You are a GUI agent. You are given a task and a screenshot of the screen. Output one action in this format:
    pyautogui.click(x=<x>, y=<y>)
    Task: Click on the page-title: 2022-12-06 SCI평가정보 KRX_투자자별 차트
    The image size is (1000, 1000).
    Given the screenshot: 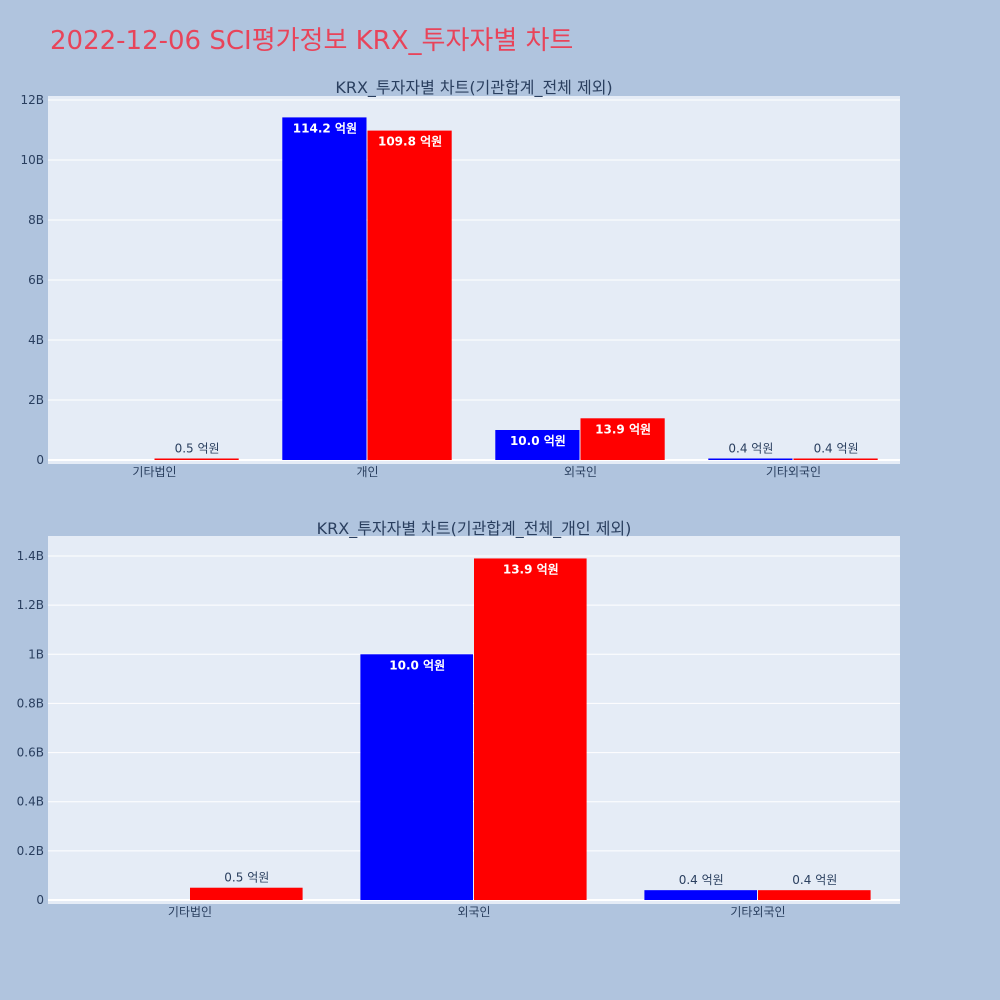 What is the action you would take?
    pyautogui.click(x=312, y=41)
    